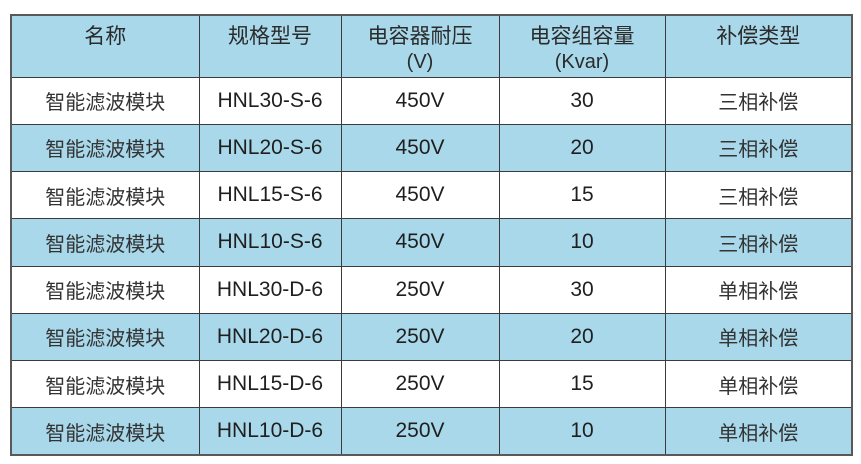 Image resolution: width=861 pixels, height=464 pixels. I want to click on cell-model: HNL10-S-6, so click(270, 242).